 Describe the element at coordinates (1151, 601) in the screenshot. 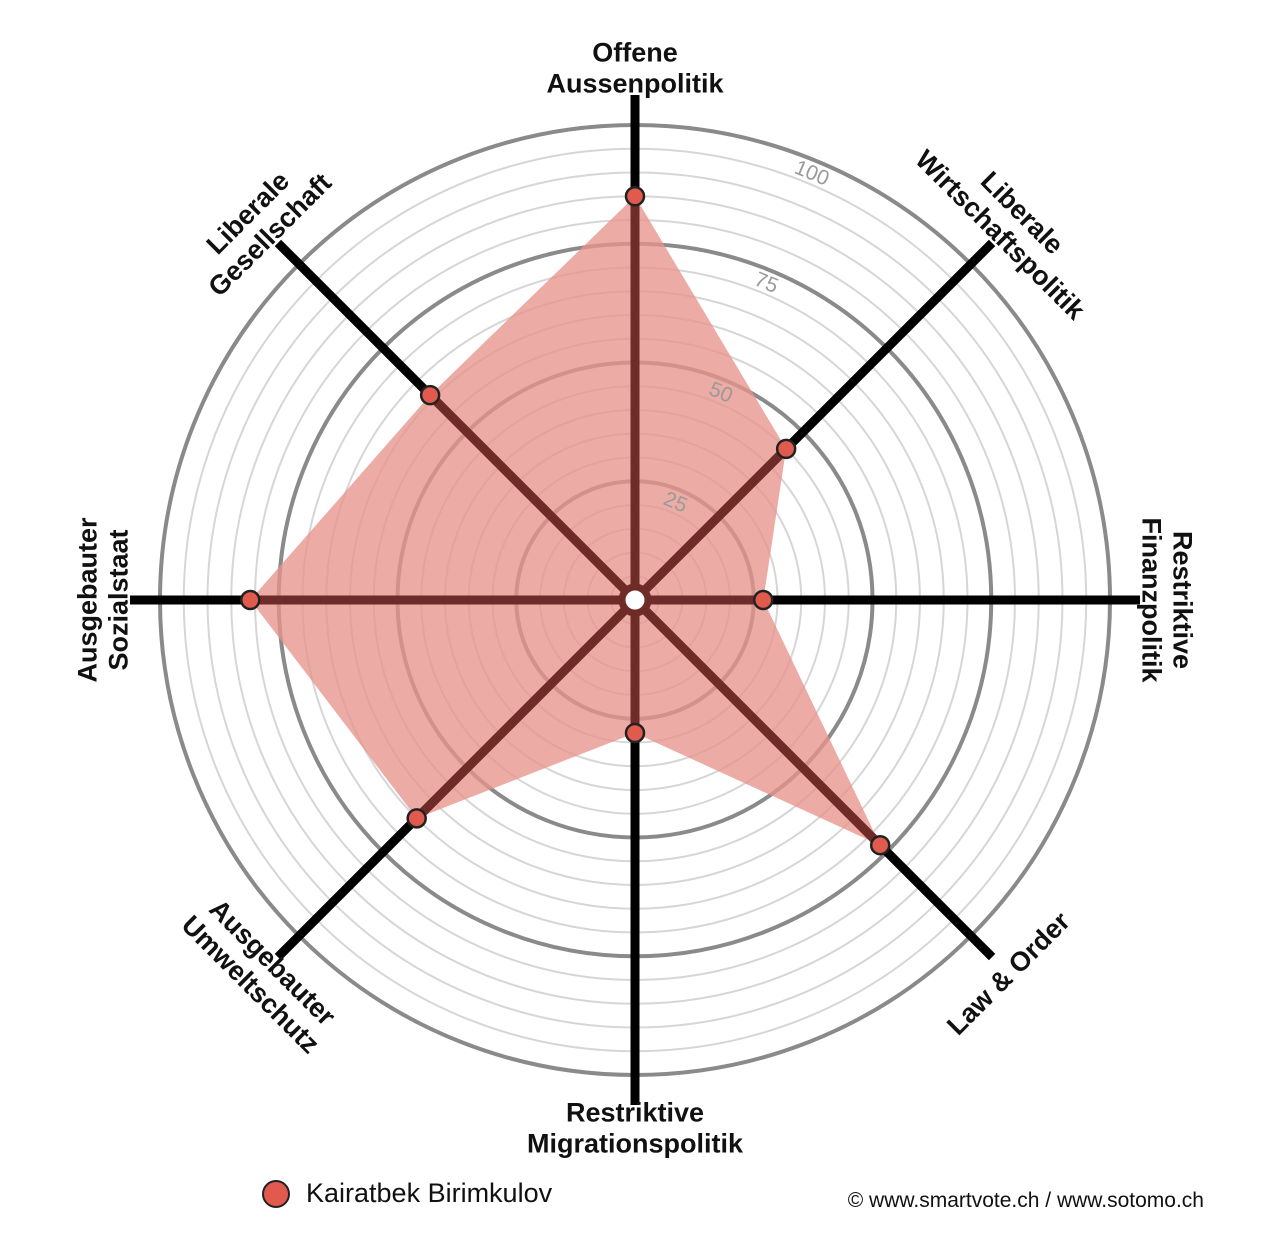

I see `axis-label-line: Finanzpolitik` at that location.